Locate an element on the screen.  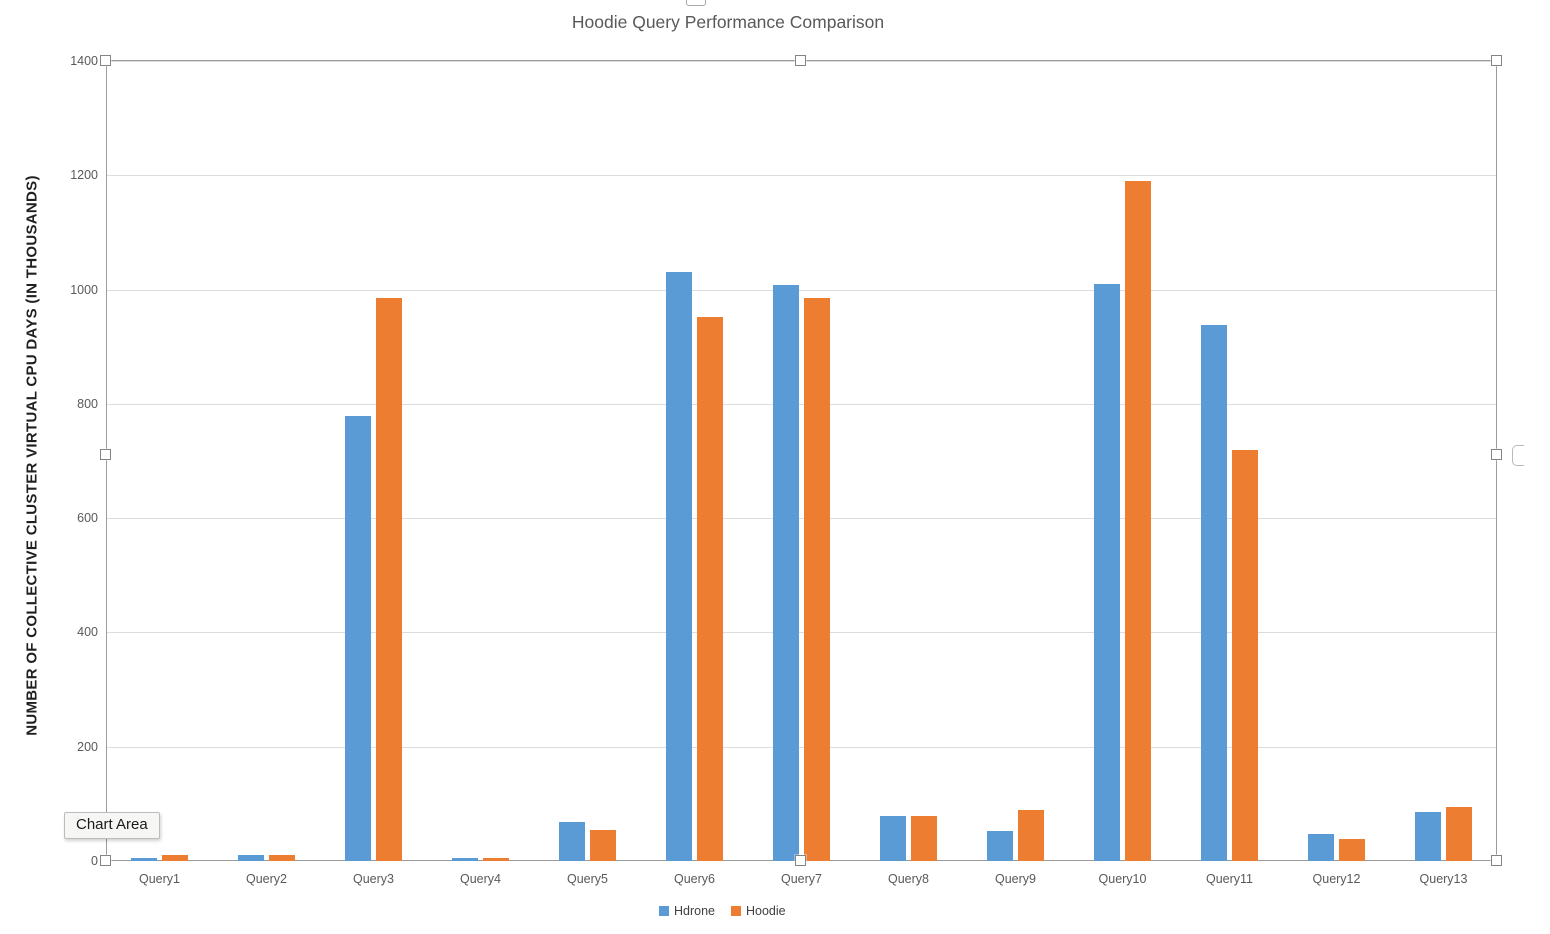
y-tick-label-800: 800 is located at coordinates (87, 403).